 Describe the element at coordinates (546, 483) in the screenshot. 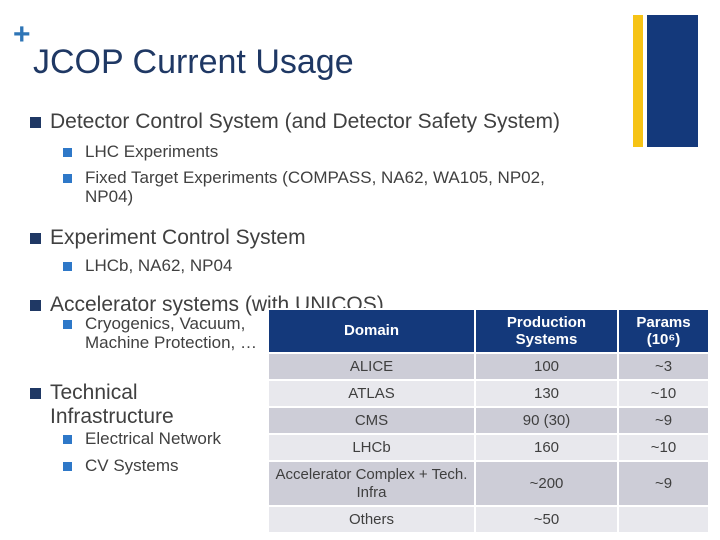

I see `cell-production-systems: ~200` at that location.